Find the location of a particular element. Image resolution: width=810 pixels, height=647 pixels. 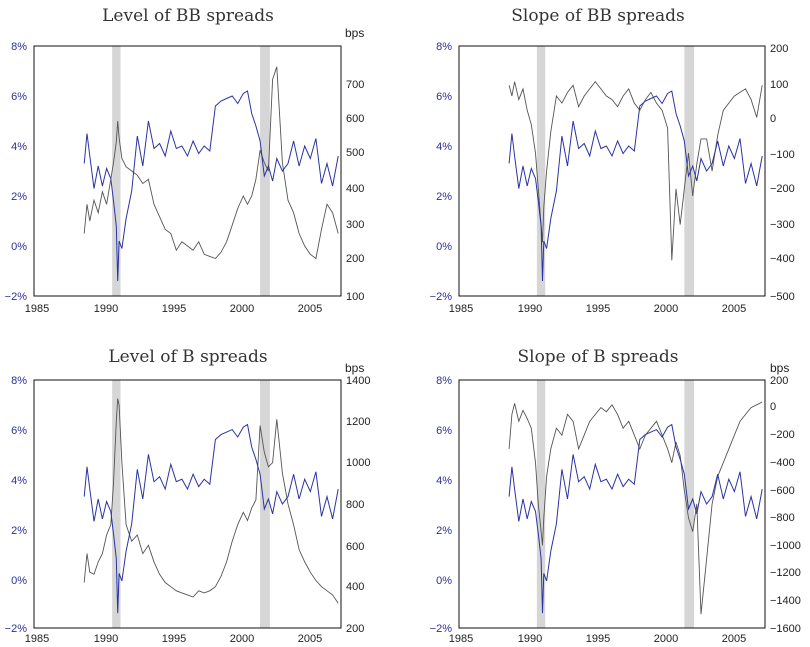

y-right-tick: 800 is located at coordinates (355, 505).